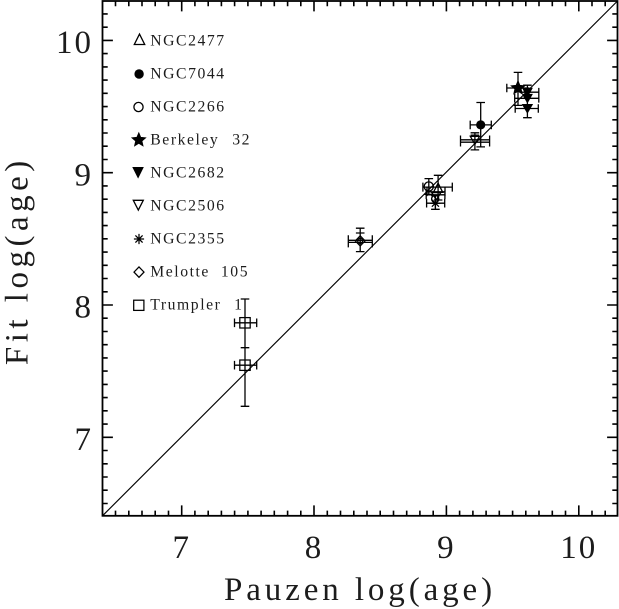  I want to click on svg-text: Melotte 105, so click(199, 272).